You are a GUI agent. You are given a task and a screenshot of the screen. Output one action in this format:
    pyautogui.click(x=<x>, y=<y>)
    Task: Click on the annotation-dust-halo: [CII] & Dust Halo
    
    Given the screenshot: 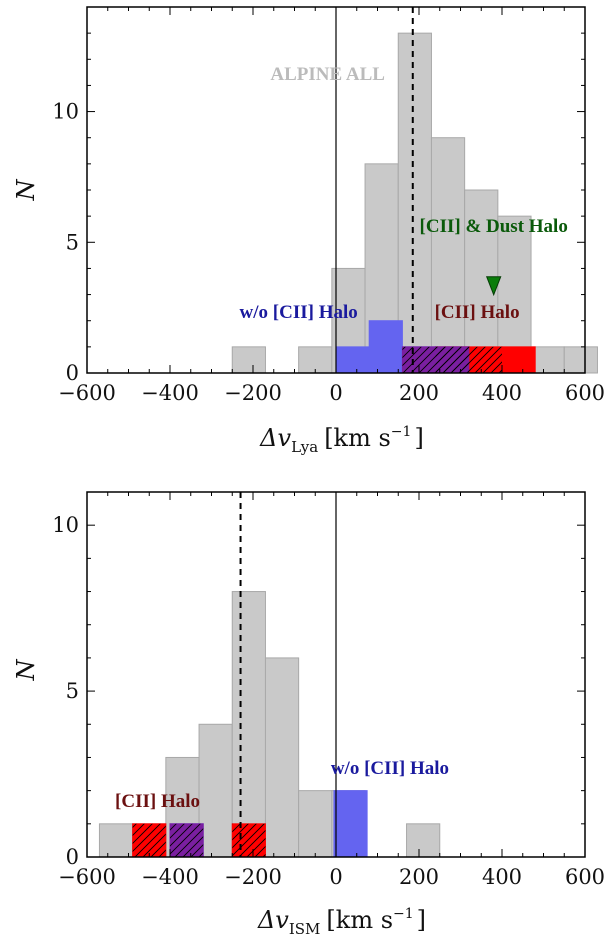 What is the action you would take?
    pyautogui.click(x=494, y=226)
    